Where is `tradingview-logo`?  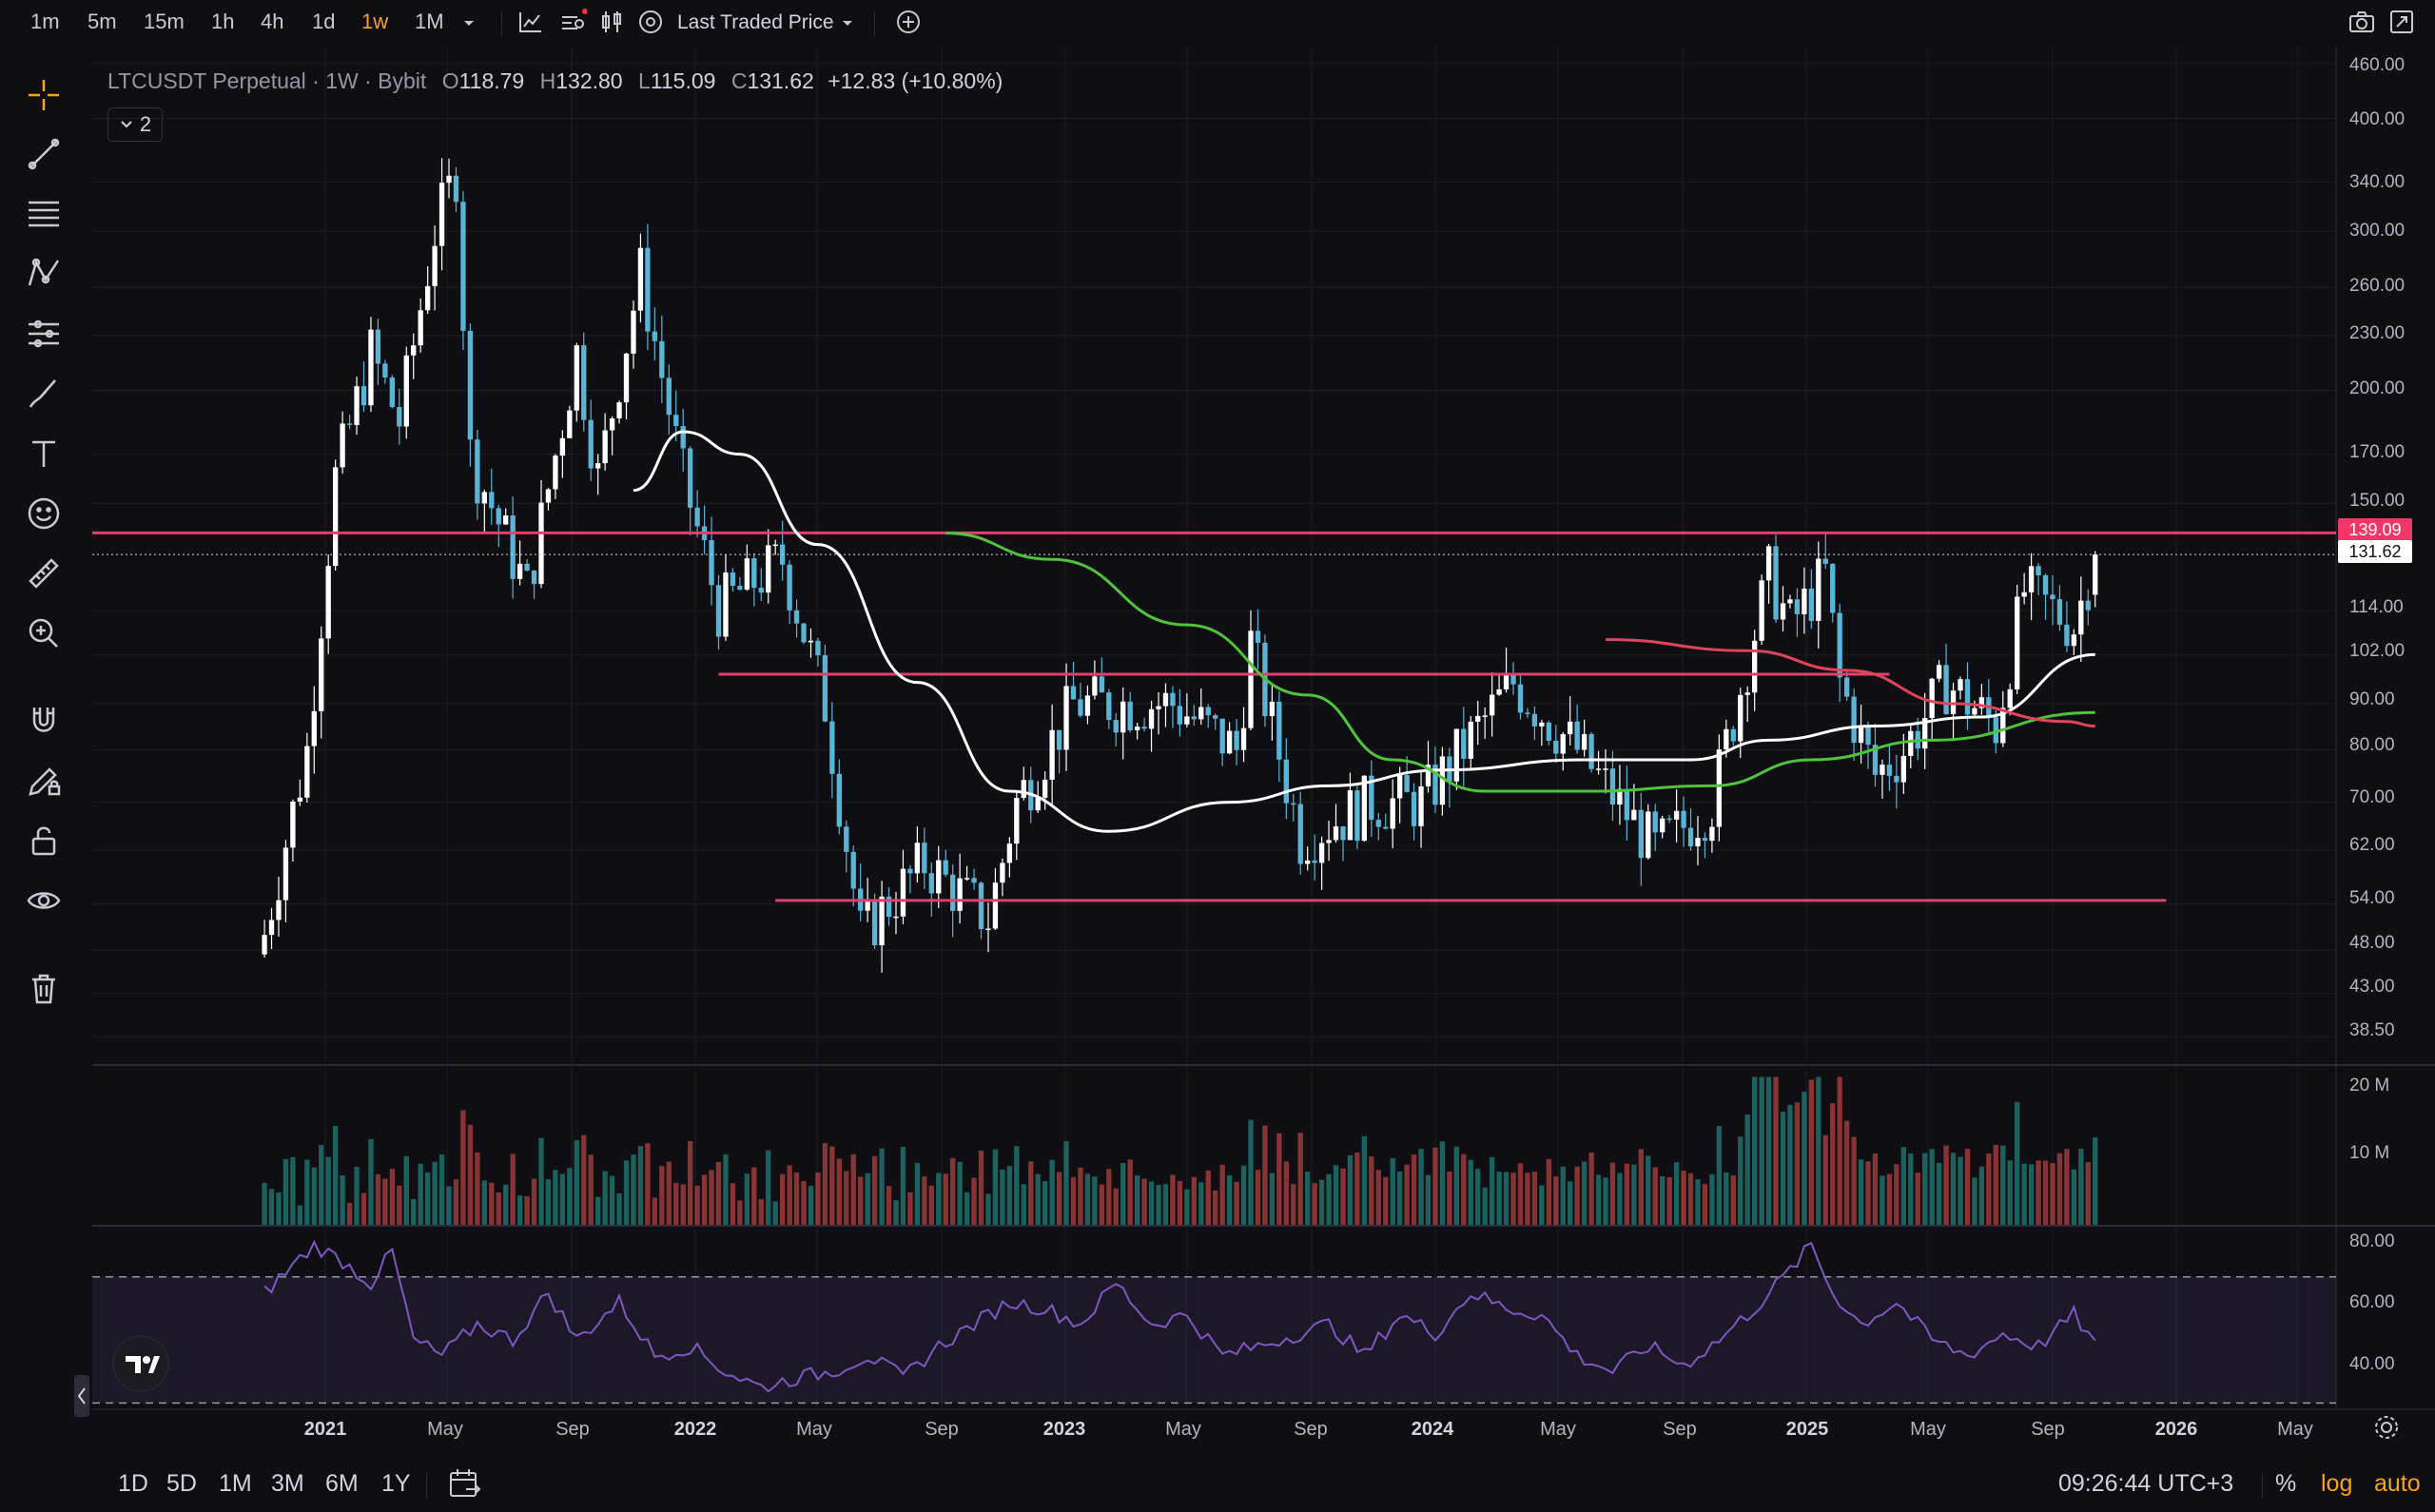
tradingview-logo is located at coordinates (141, 1363).